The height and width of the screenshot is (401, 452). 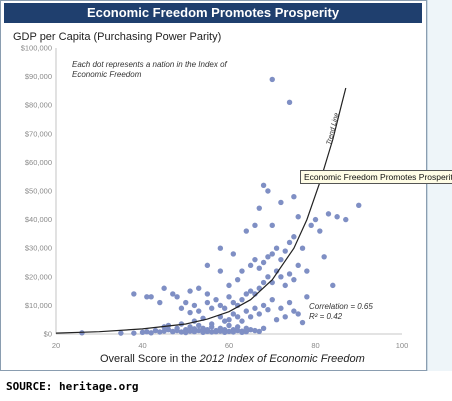 What do you see at coordinates (402, 345) in the screenshot?
I see `x-tick-label: 100` at bounding box center [402, 345].